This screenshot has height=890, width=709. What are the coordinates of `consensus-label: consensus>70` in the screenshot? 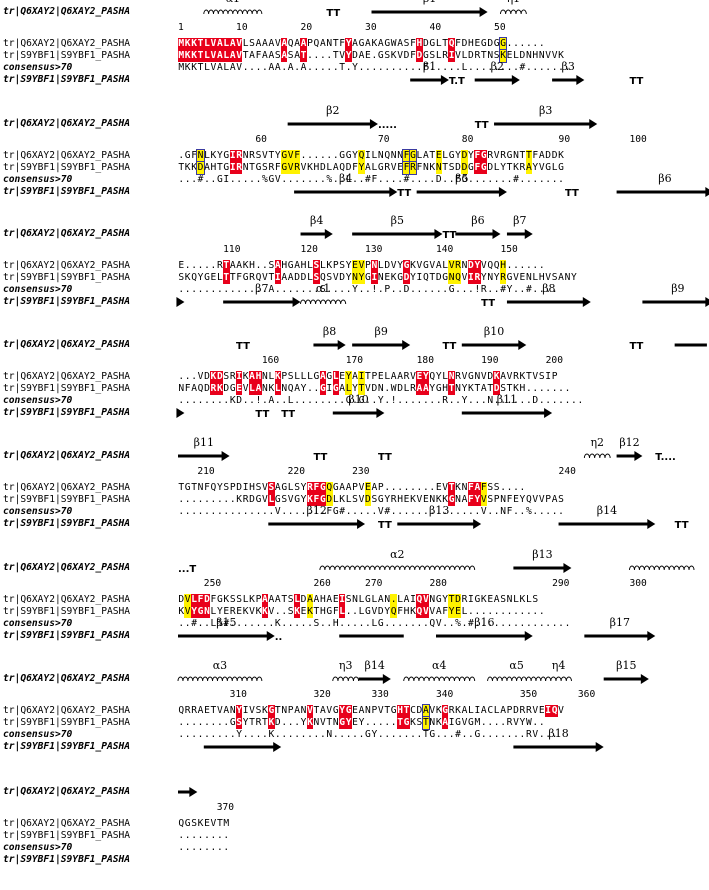 It's located at (38, 67).